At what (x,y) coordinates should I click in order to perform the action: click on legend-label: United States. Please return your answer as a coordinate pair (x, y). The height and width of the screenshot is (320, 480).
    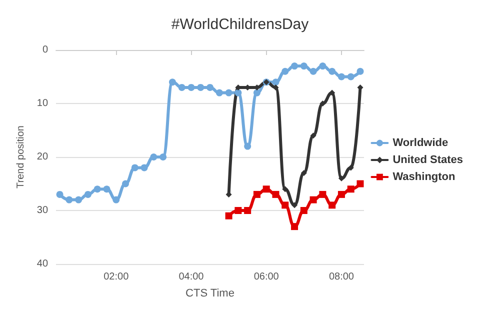
    Looking at the image, I should click on (428, 160).